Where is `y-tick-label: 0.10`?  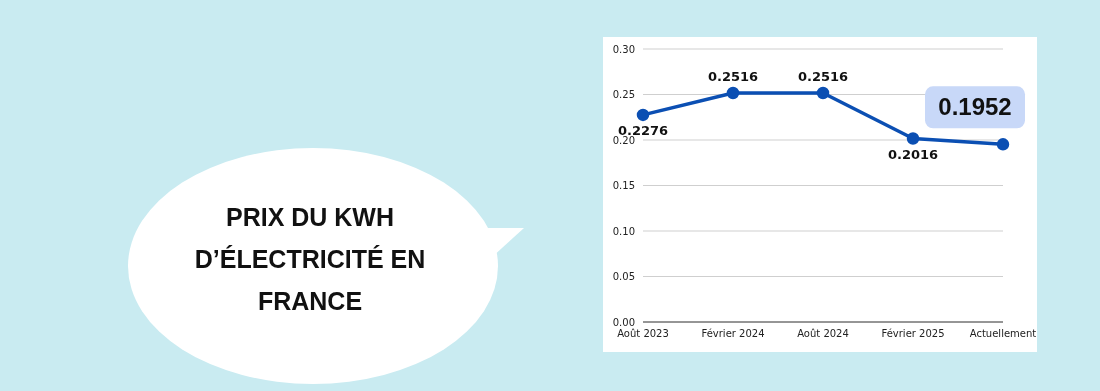
y-tick-label: 0.10 is located at coordinates (623, 231).